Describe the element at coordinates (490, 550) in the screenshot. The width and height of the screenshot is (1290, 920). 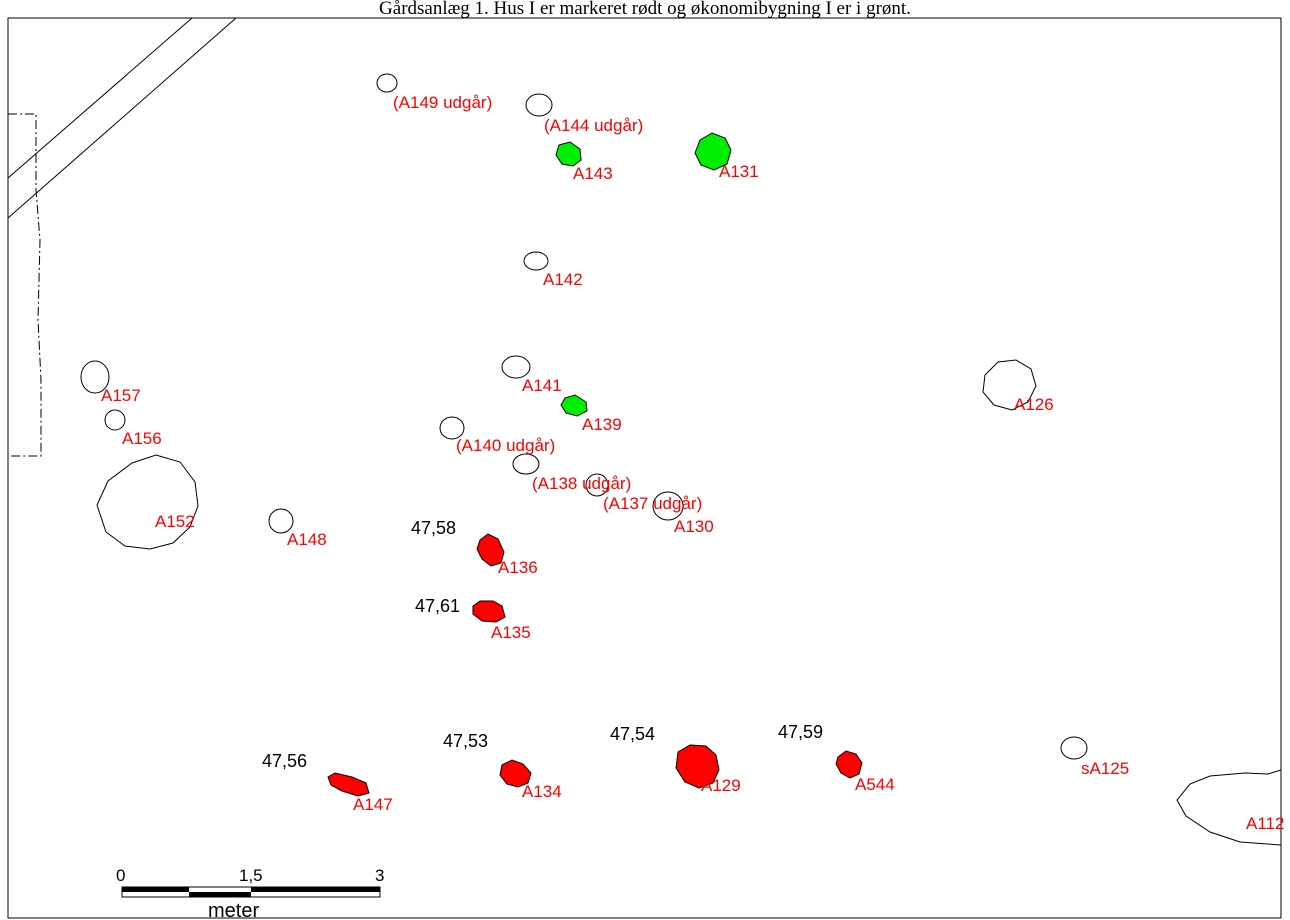
I see `pit-a136` at that location.